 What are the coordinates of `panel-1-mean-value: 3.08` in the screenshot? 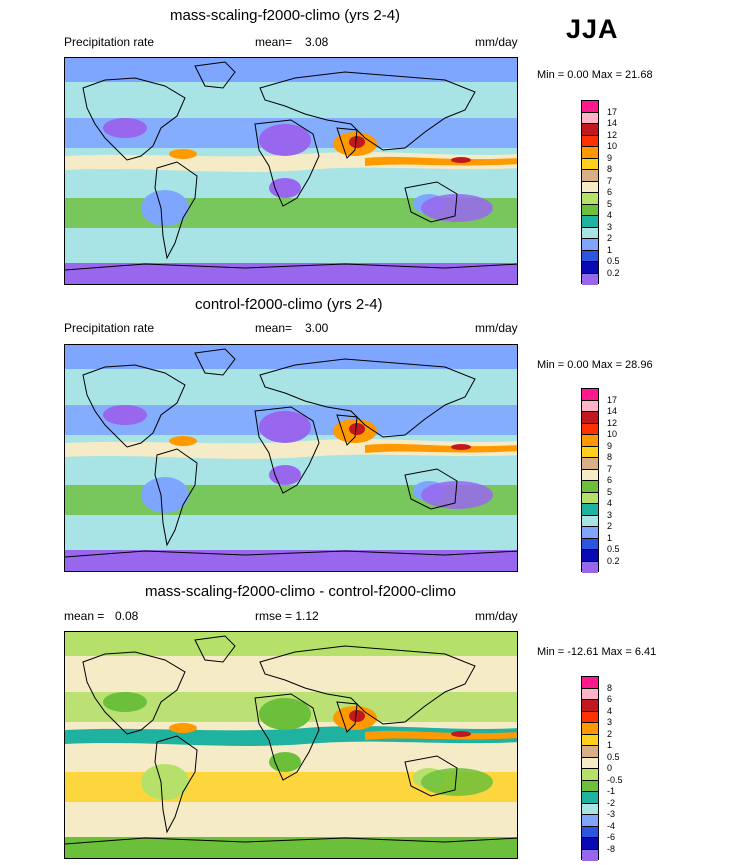 It's located at (317, 42).